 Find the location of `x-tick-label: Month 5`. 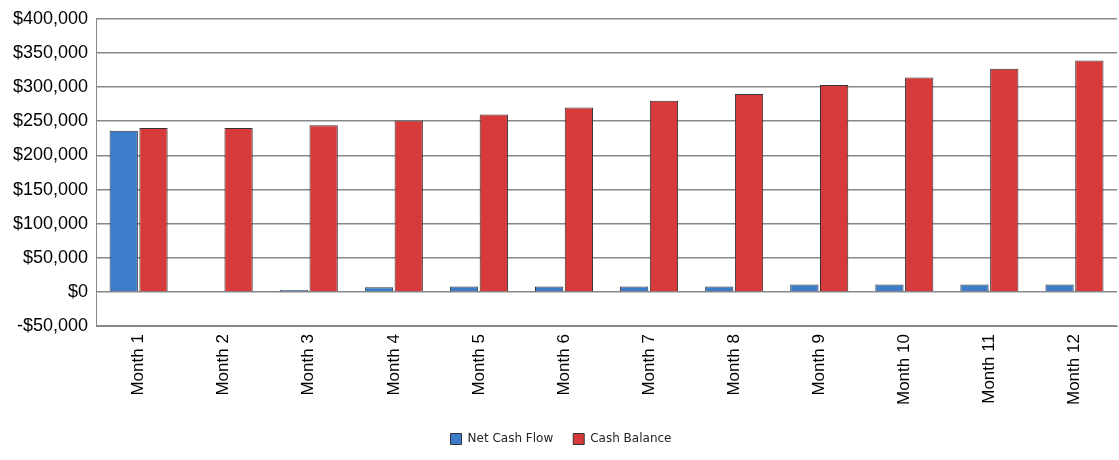

x-tick-label: Month 5 is located at coordinates (478, 365).